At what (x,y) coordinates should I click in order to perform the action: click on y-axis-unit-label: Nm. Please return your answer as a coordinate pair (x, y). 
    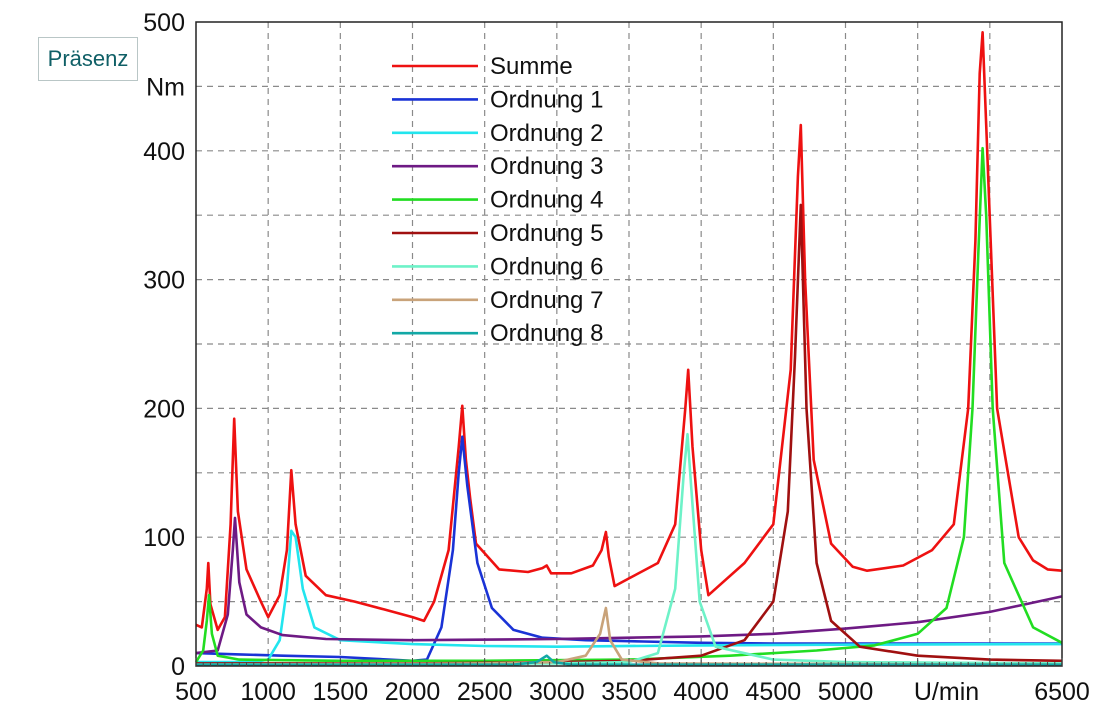
    Looking at the image, I should click on (165, 87).